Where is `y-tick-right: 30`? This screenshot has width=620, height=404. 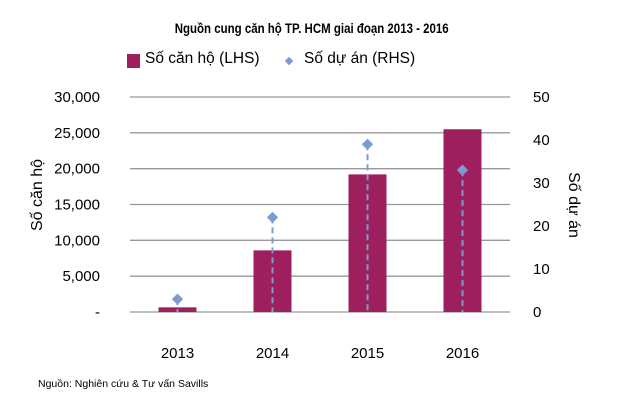 y-tick-right: 30 is located at coordinates (541, 183).